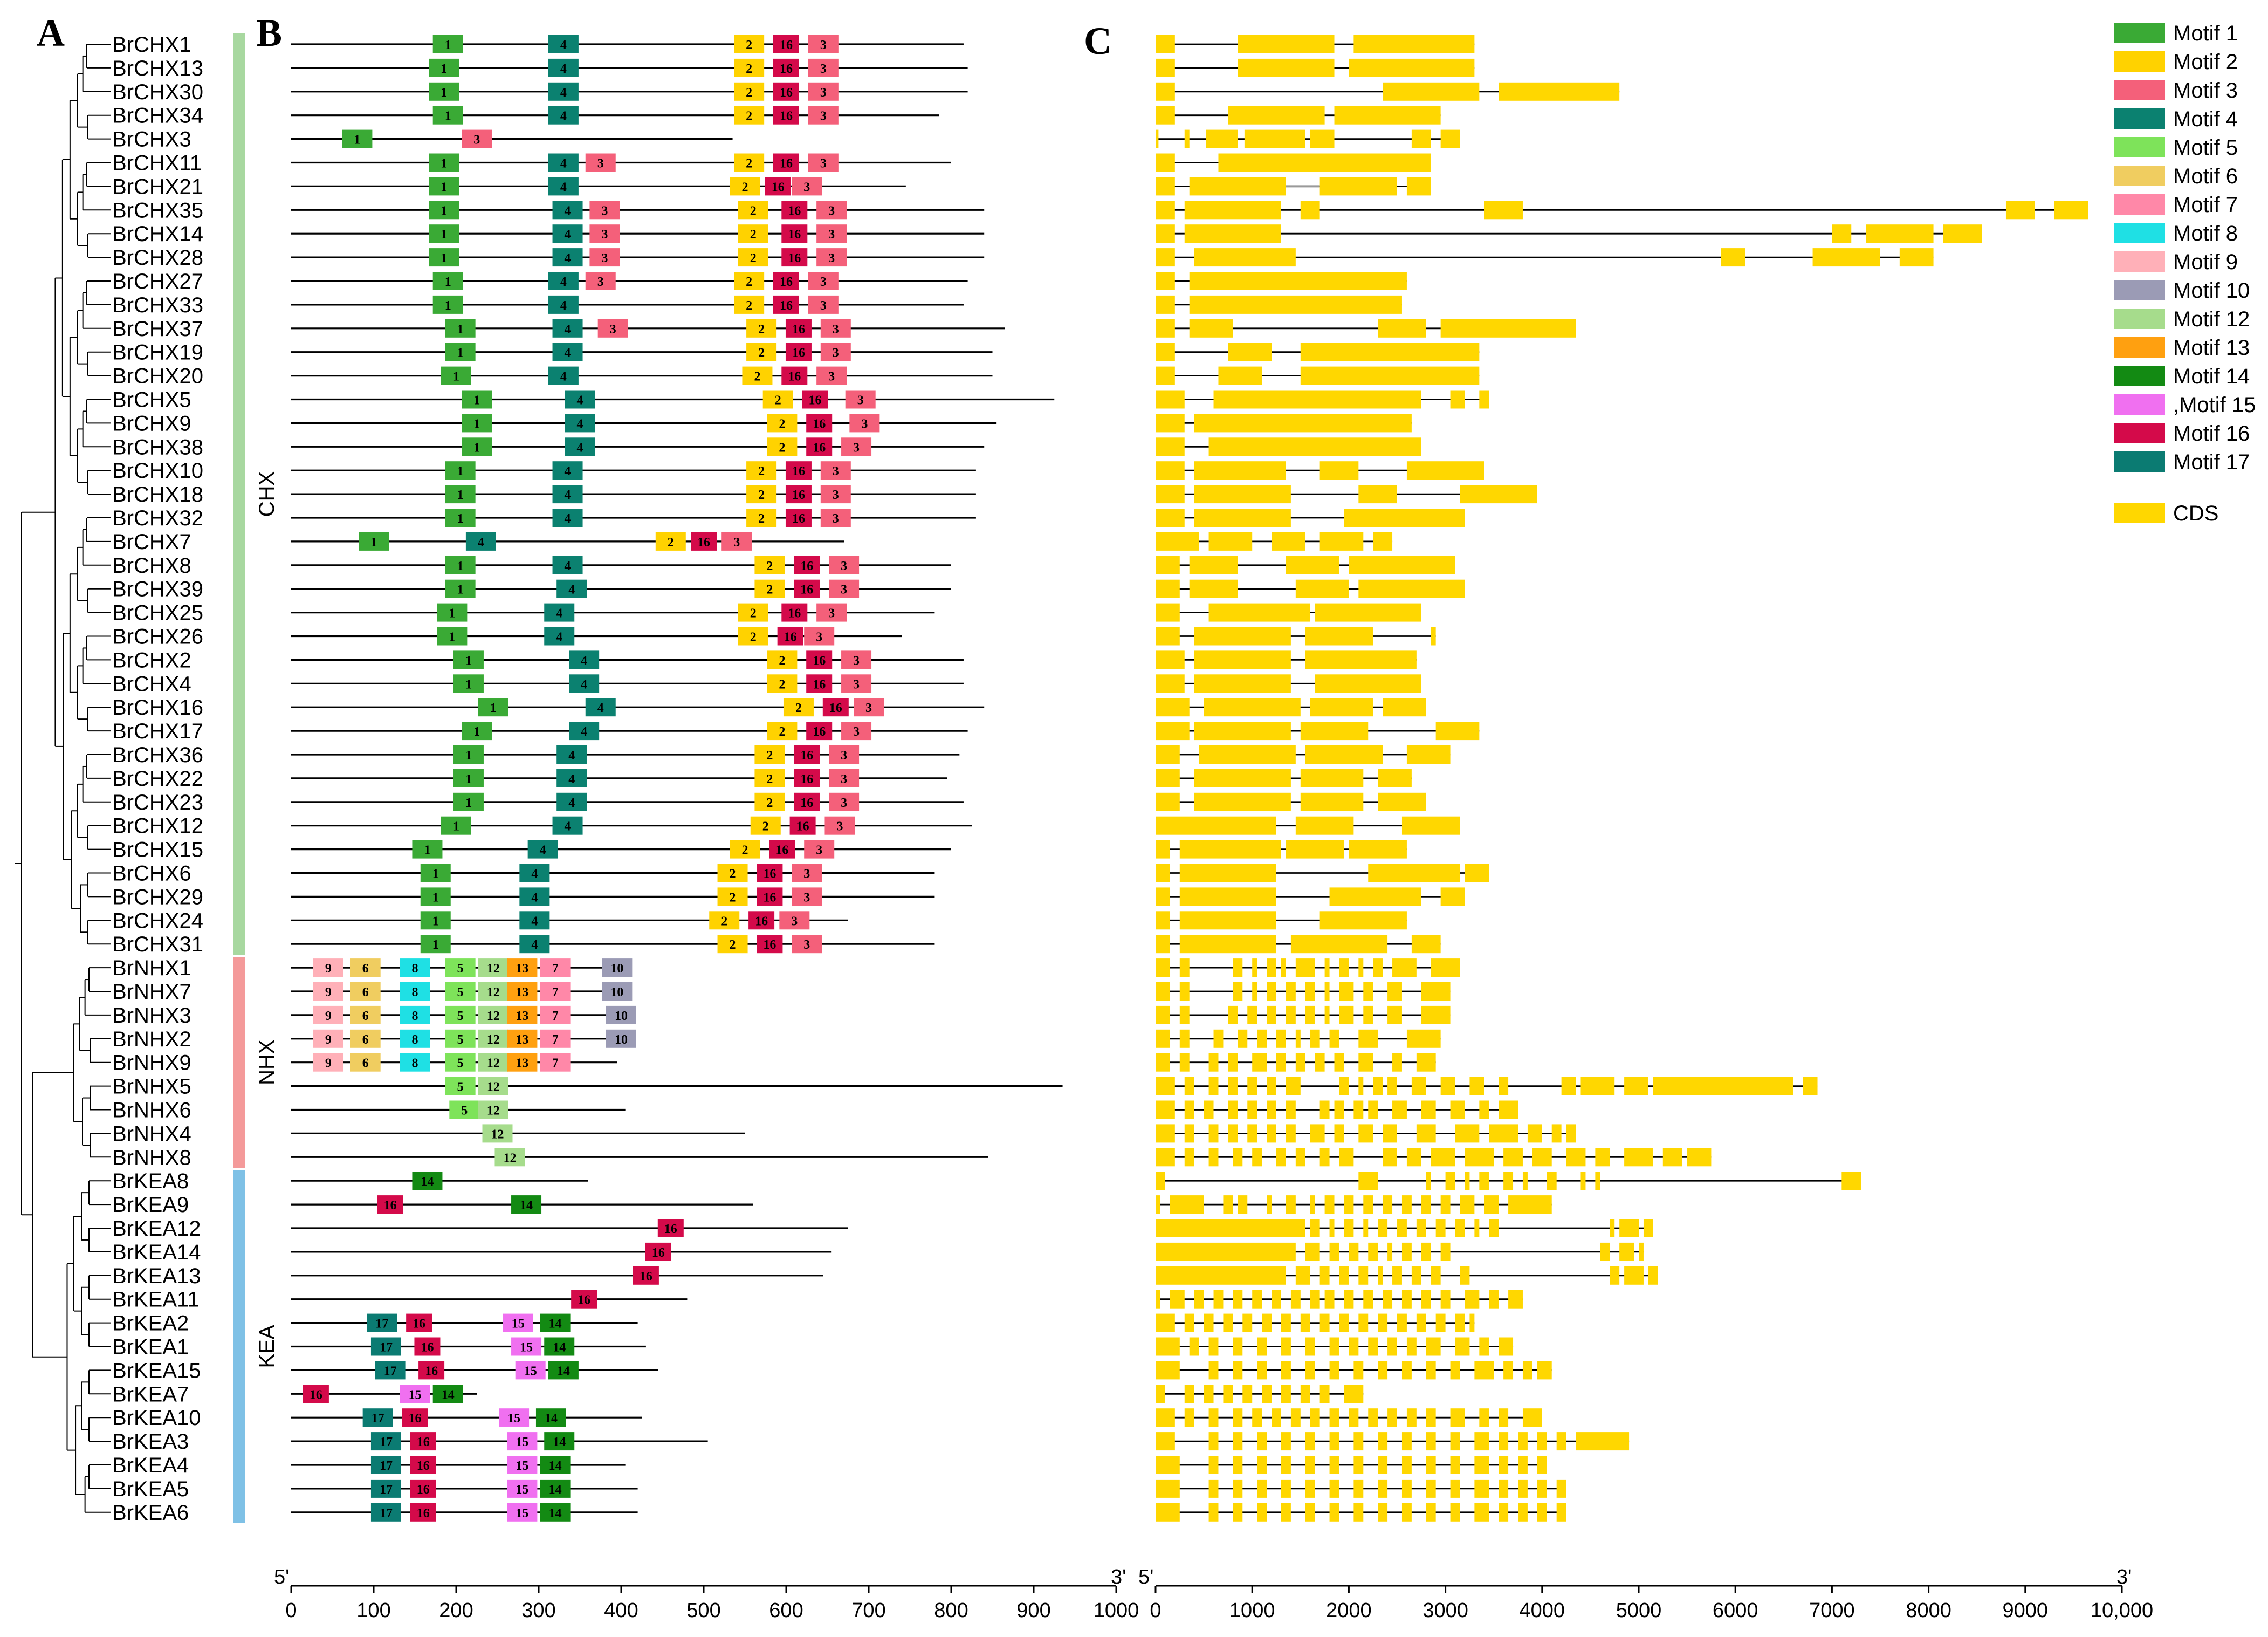 The image size is (2268, 1637). What do you see at coordinates (555, 1040) in the screenshot?
I see `motif-number: 7` at bounding box center [555, 1040].